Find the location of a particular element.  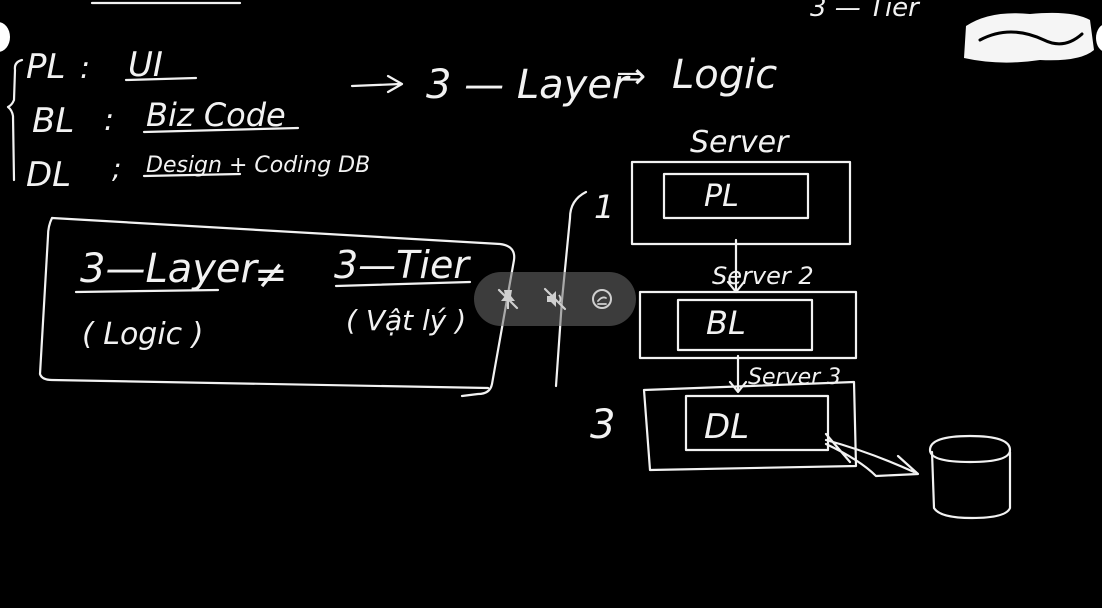

meeting-control-bar is located at coordinates (555, 299).